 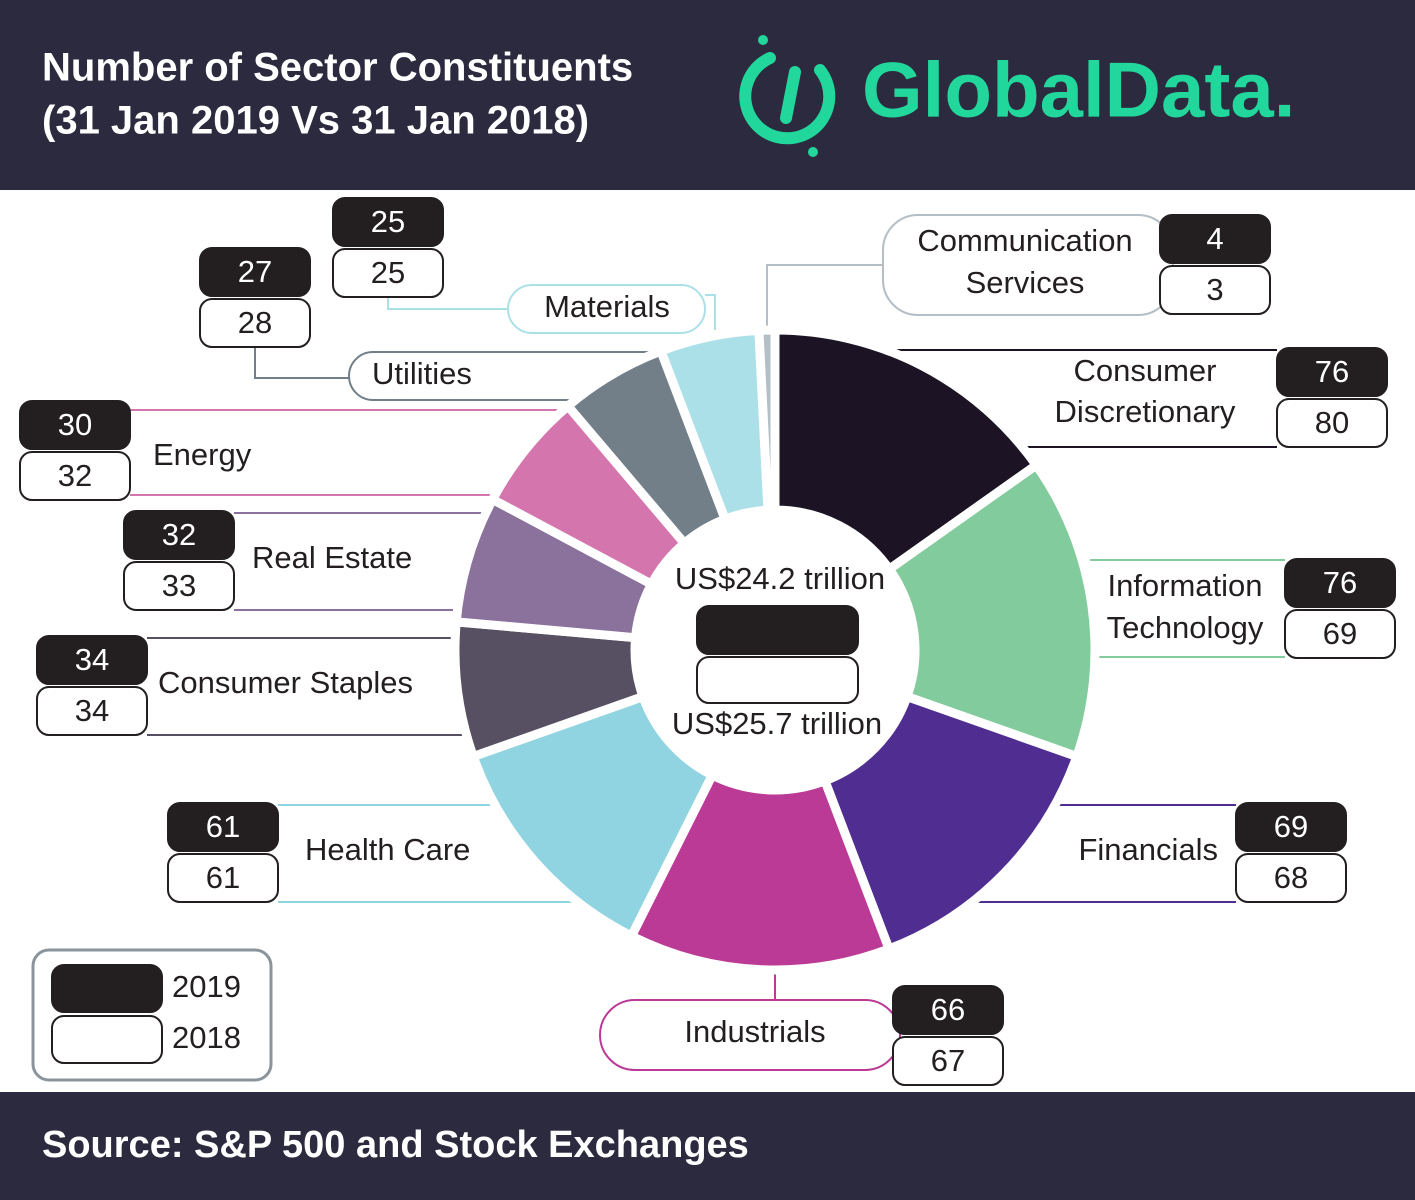 What do you see at coordinates (206, 986) in the screenshot?
I see `legend-label: 2019` at bounding box center [206, 986].